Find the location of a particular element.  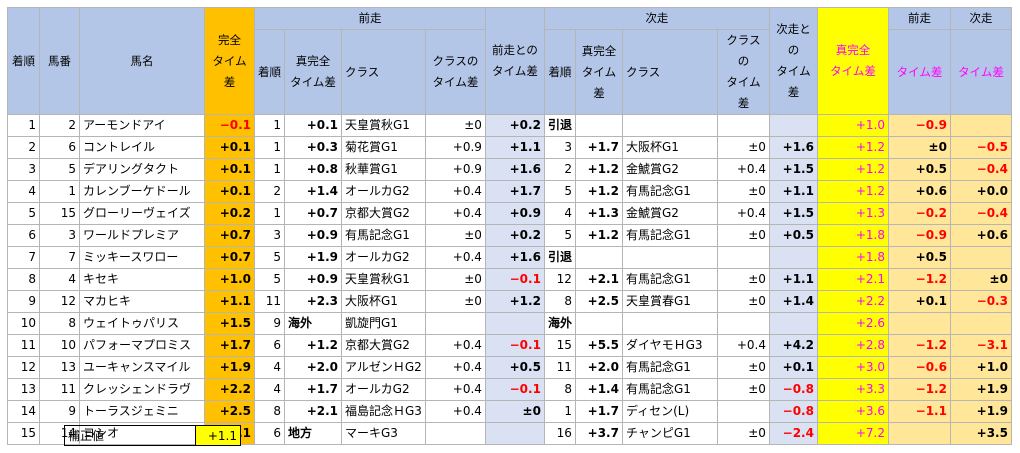

cell-umaban: 7 is located at coordinates (59, 257).